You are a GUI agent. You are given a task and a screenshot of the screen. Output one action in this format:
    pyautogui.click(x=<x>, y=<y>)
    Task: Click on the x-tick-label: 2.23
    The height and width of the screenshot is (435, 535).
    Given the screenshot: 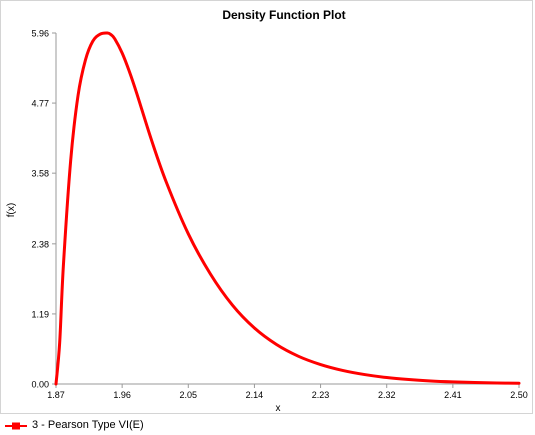 What is the action you would take?
    pyautogui.click(x=321, y=395)
    